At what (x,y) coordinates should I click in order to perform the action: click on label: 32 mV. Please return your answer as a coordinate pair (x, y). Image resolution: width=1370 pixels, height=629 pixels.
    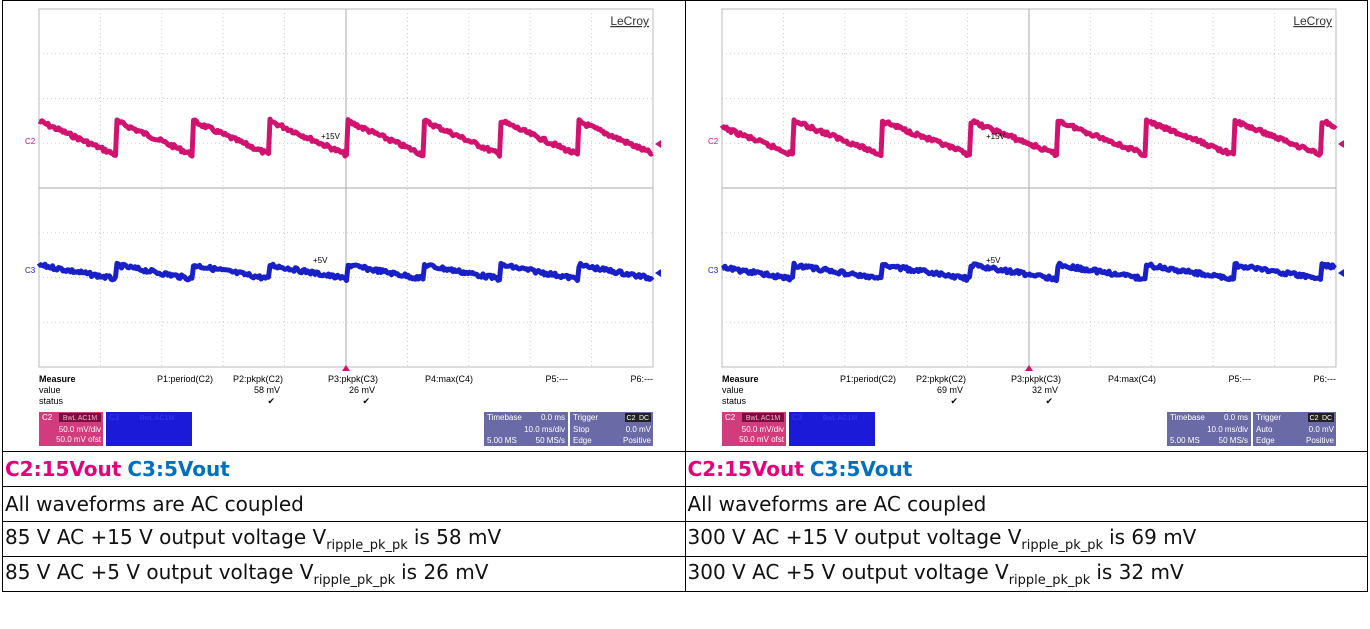
    Looking at the image, I should click on (1044, 390).